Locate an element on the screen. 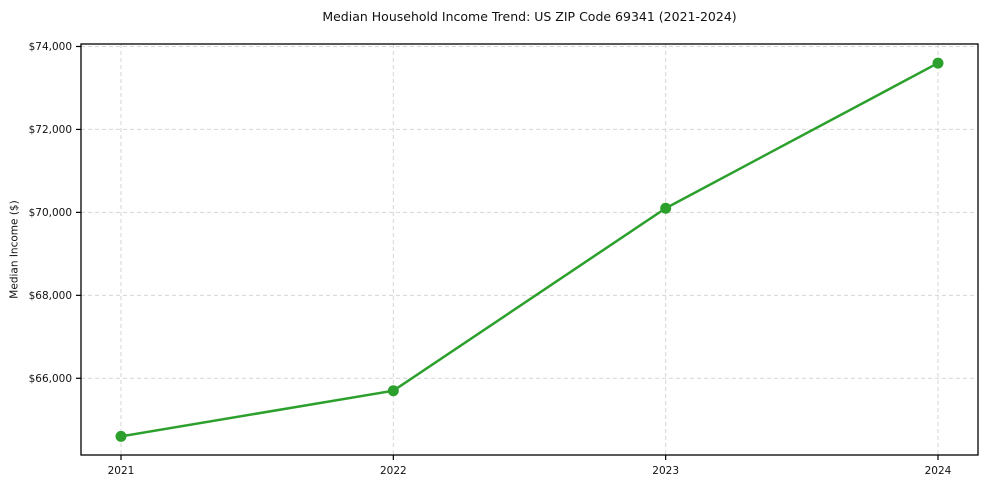  y-tick-label: $70,000 is located at coordinates (50, 213).